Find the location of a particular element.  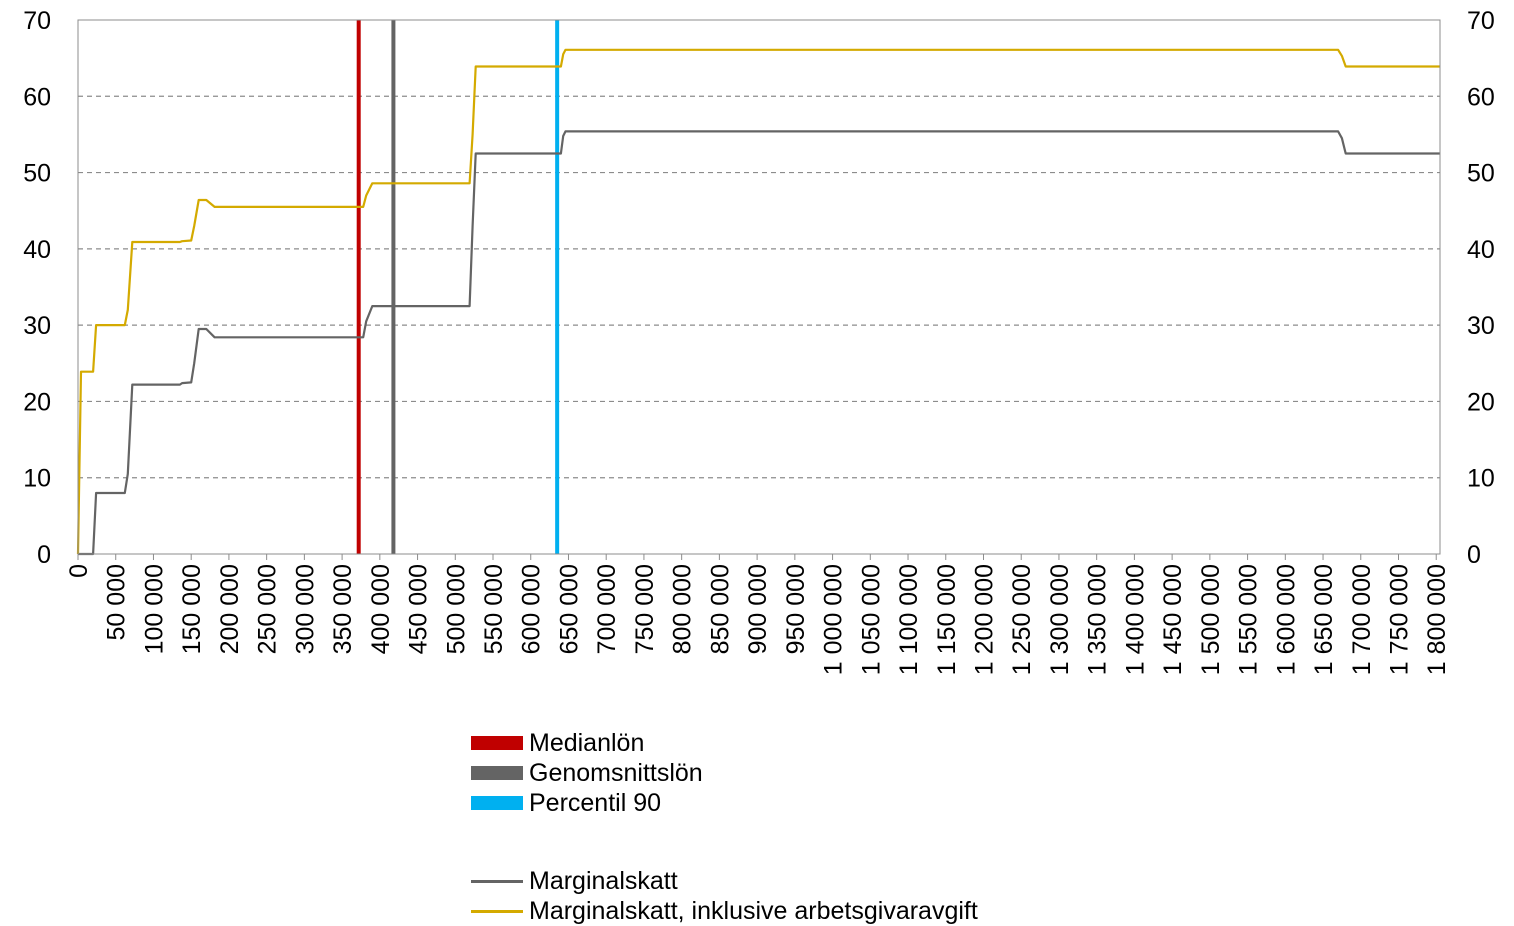

x-tick-label: 1 800 000 is located at coordinates (1437, 619).